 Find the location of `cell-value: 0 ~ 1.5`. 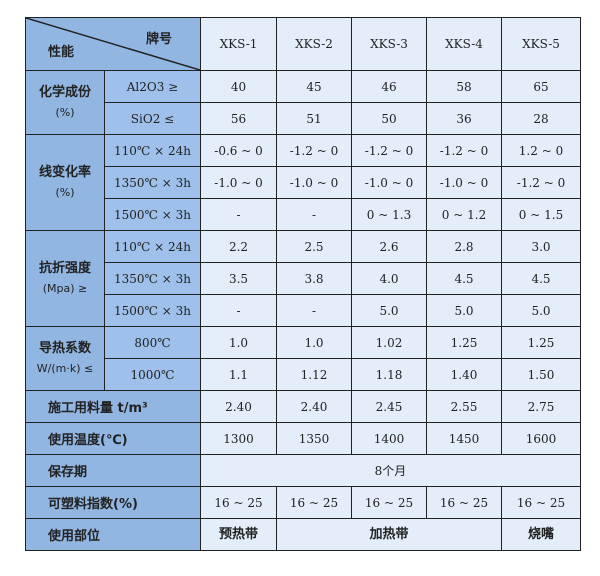

cell-value: 0 ~ 1.5 is located at coordinates (541, 214).